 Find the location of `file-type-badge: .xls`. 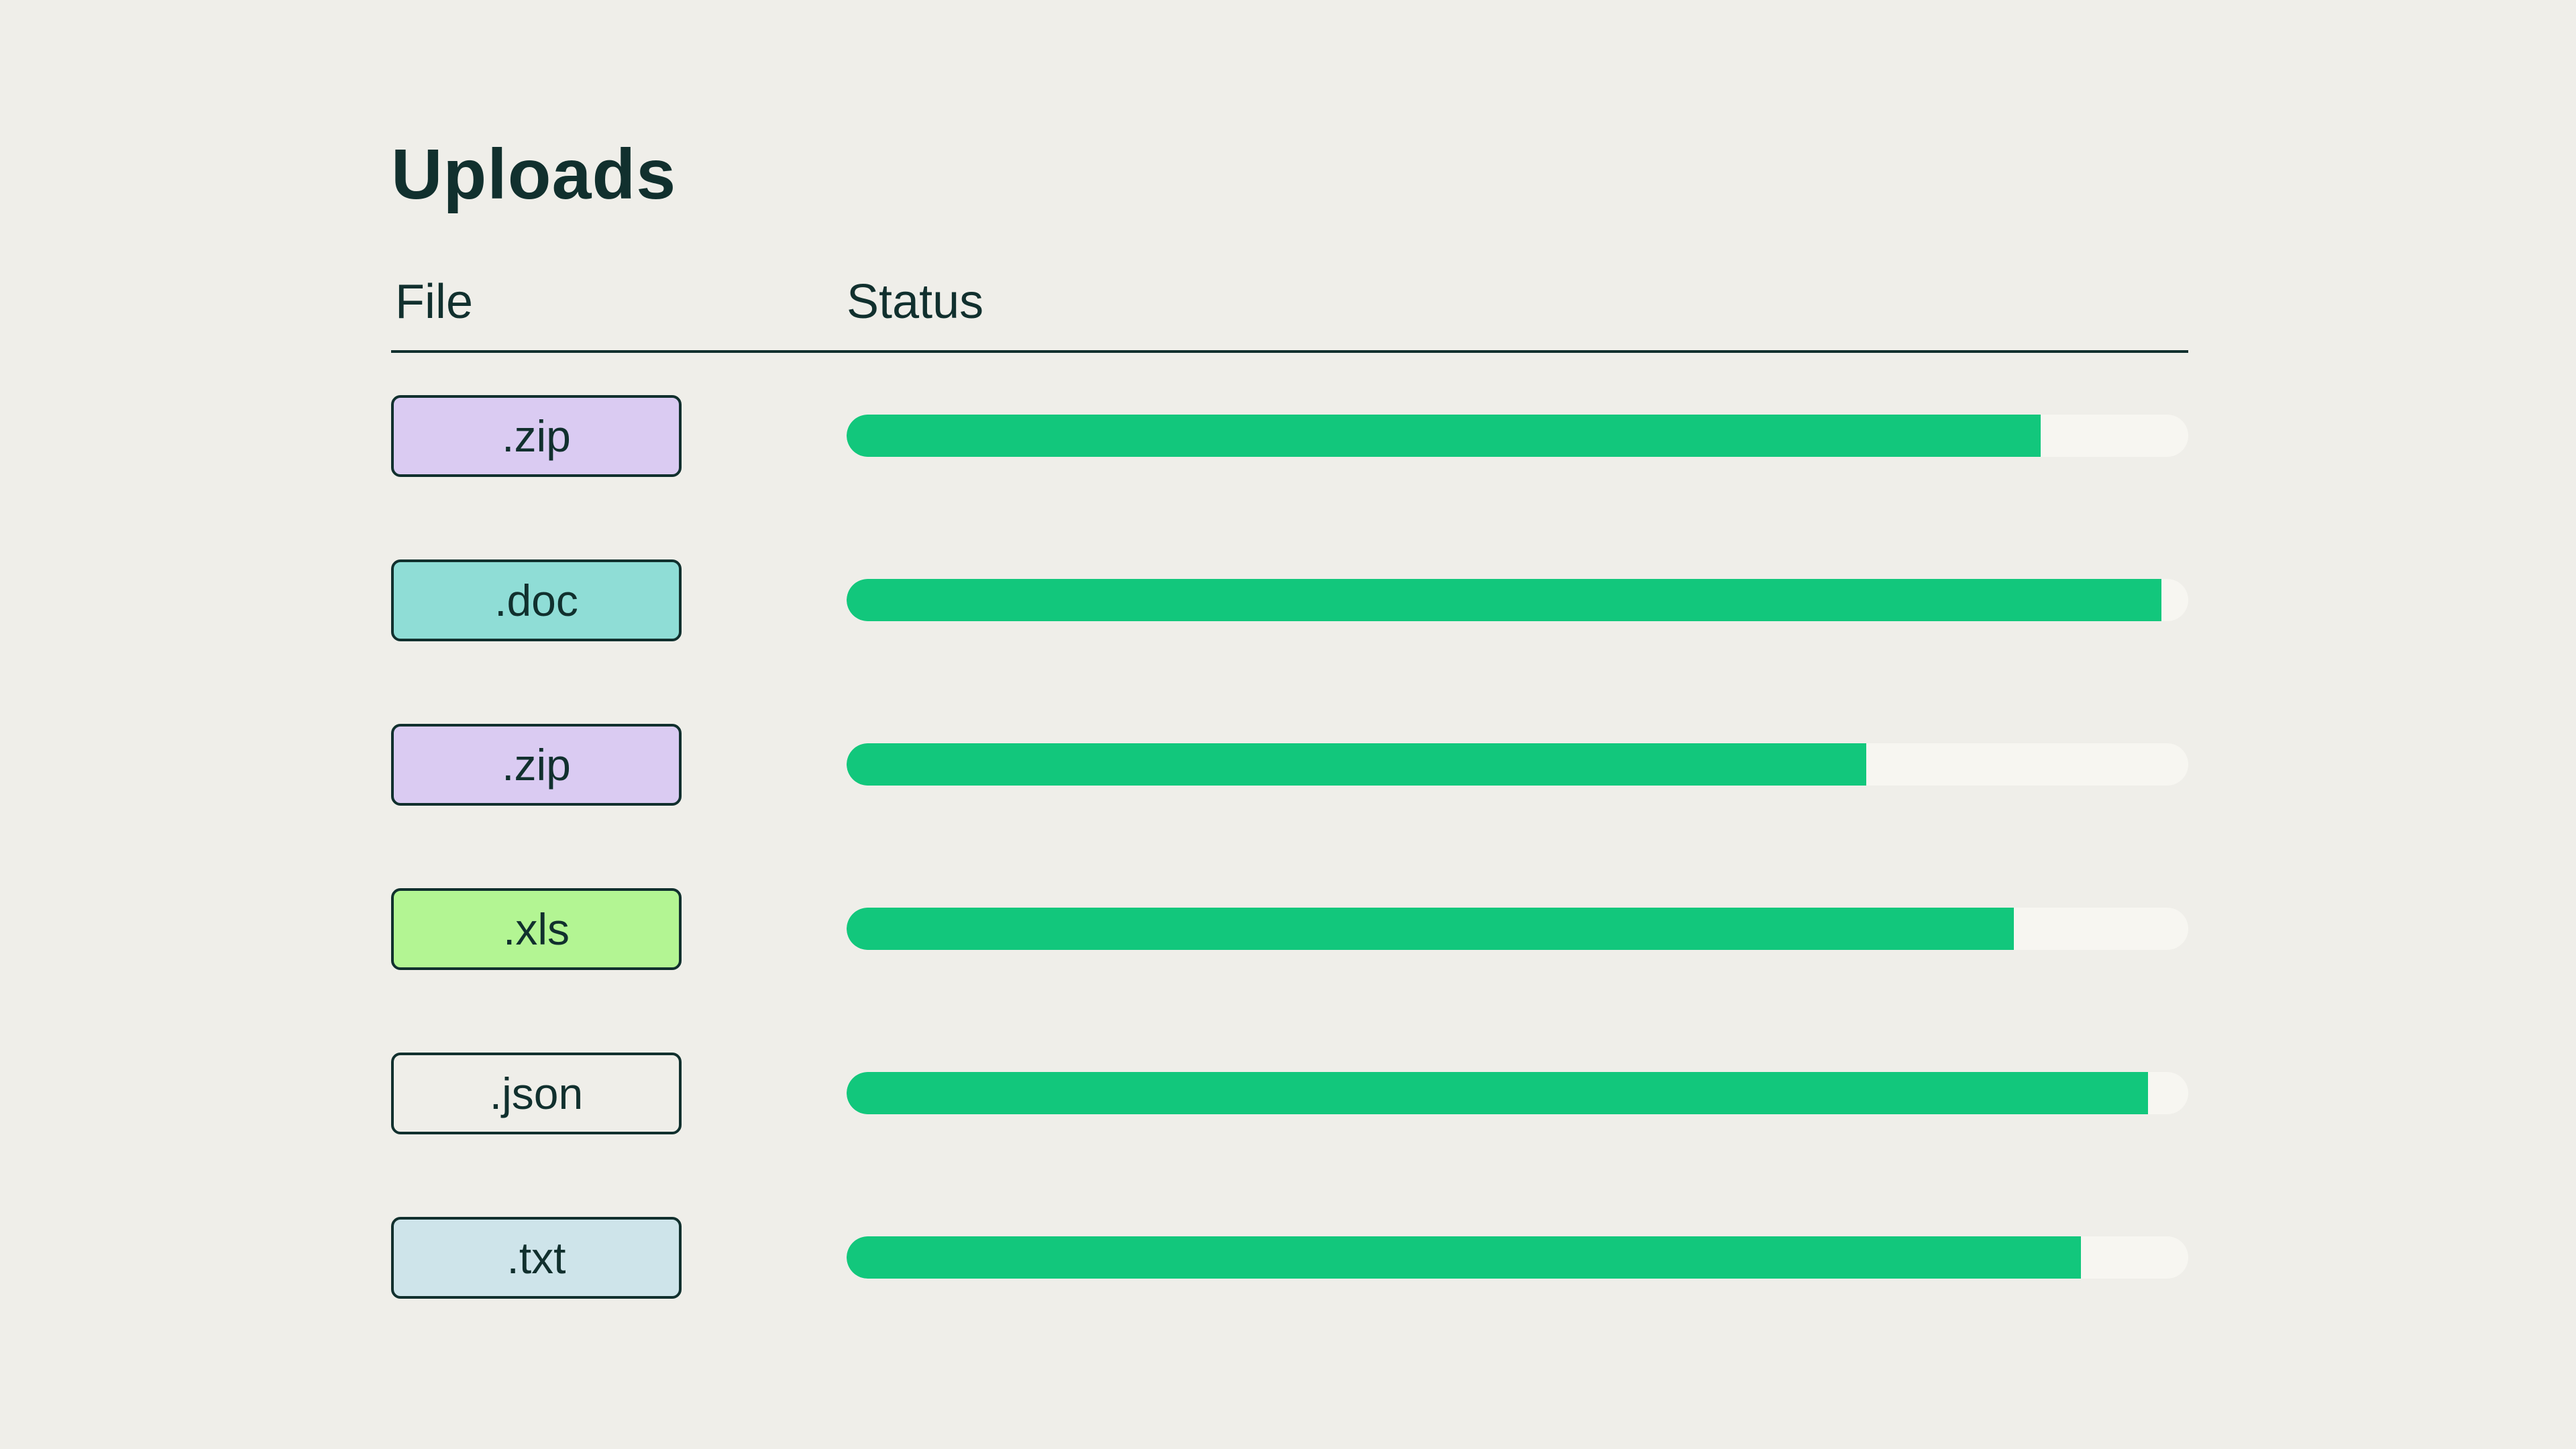

file-type-badge: .xls is located at coordinates (536, 929).